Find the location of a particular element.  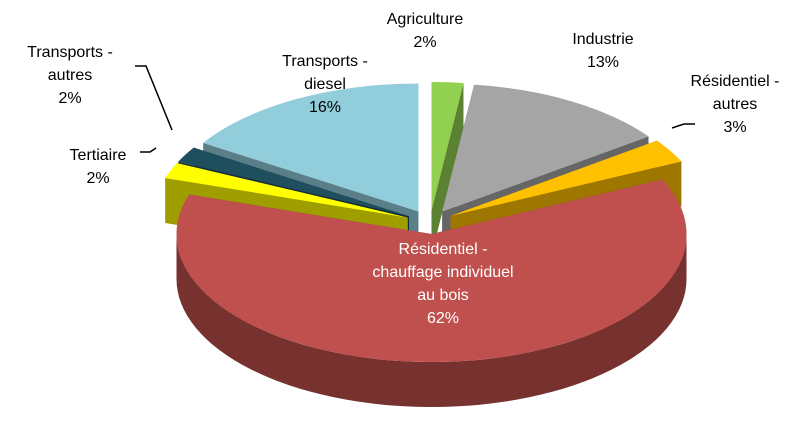

value-label: 16% is located at coordinates (325, 107).